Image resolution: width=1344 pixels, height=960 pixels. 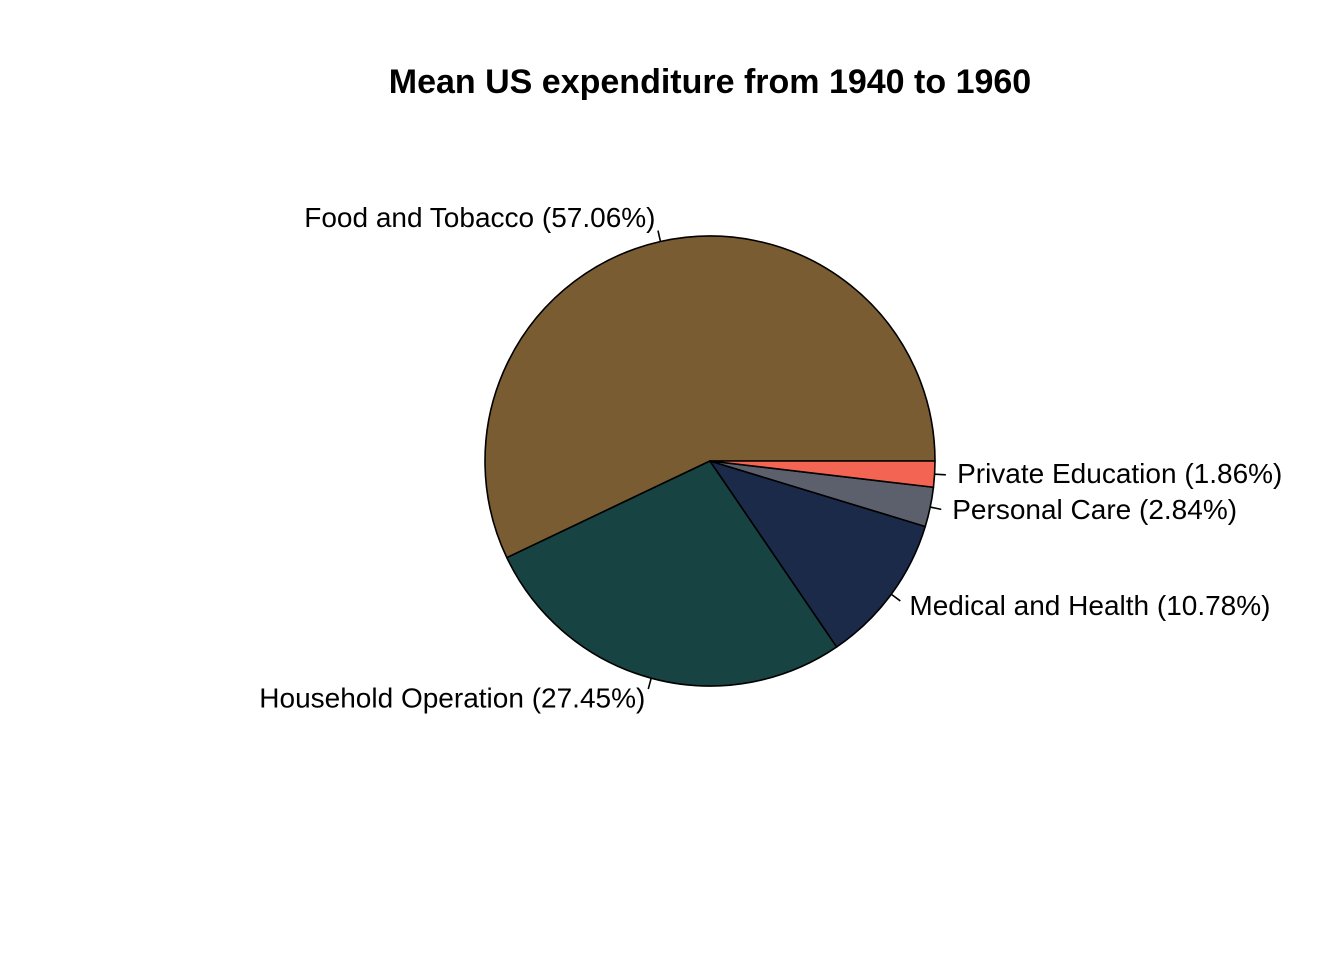 I want to click on label-leader-lines, so click(x=796, y=460).